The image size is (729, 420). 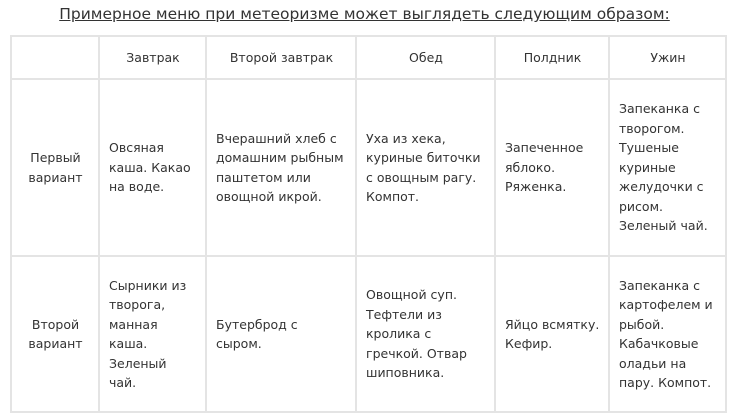 I want to click on table-cell: Овсяная каша. Какао на воде., so click(x=152, y=167).